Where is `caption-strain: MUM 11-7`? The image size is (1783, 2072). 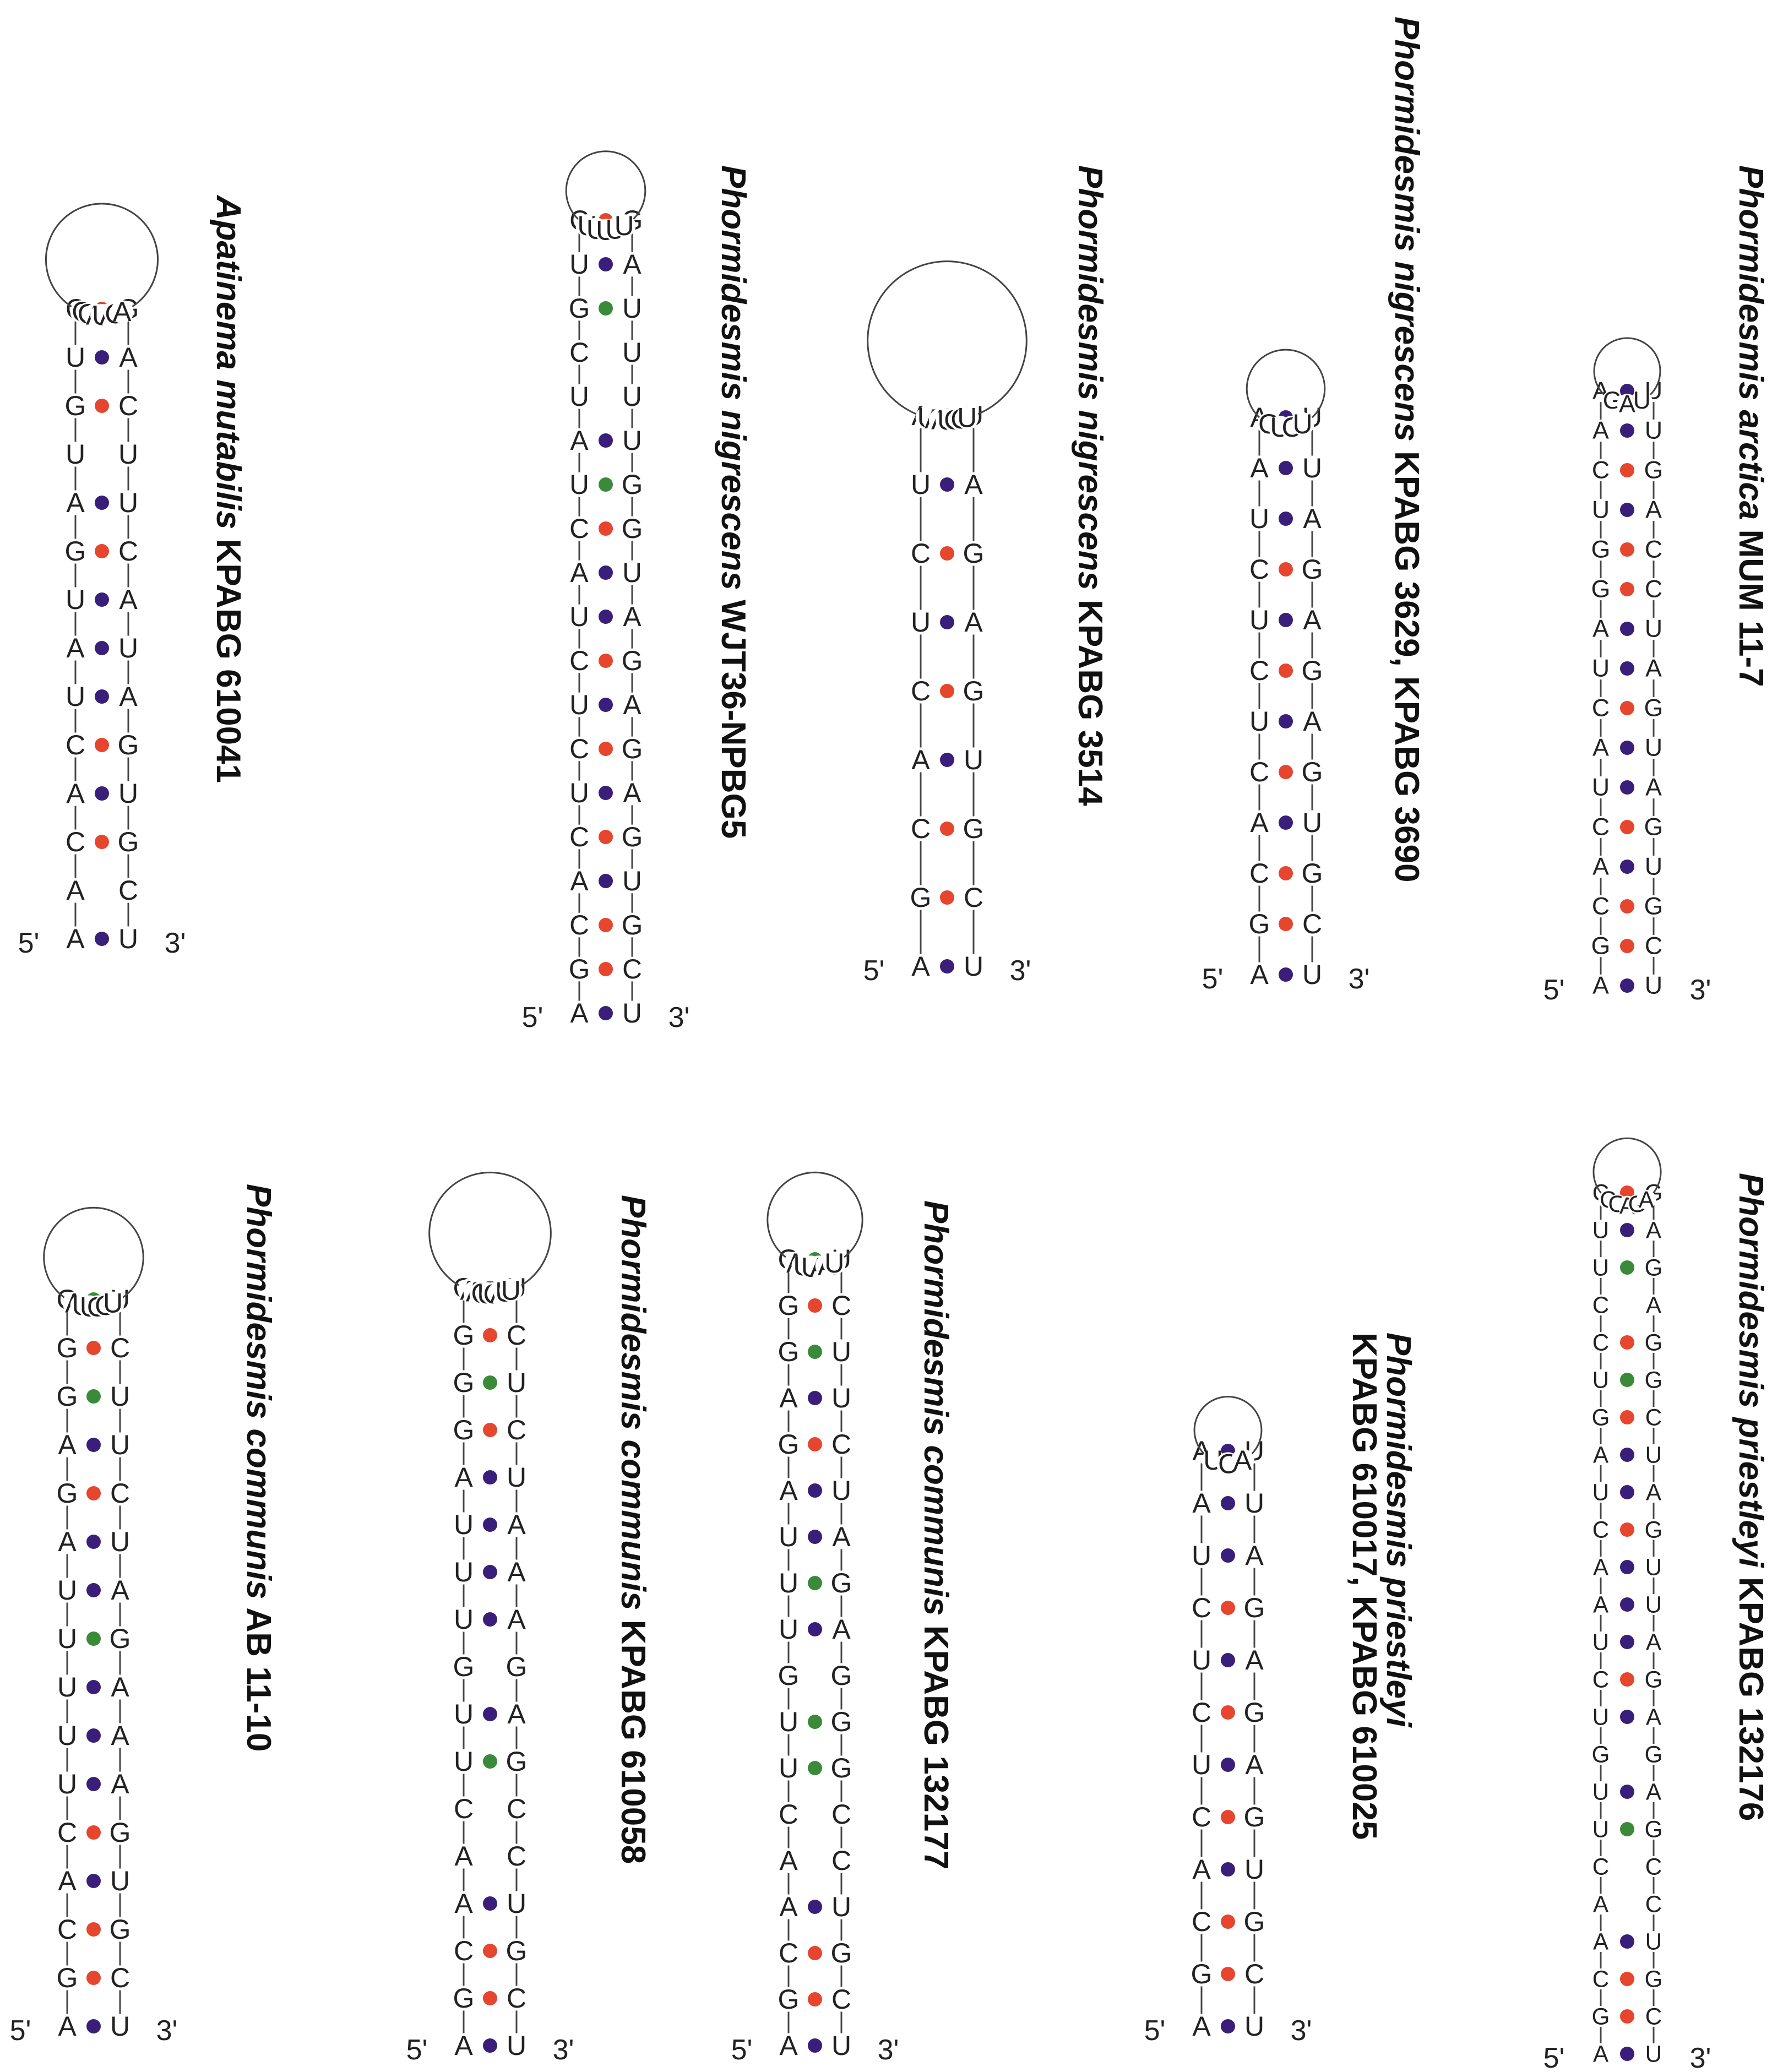
caption-strain: MUM 11-7 is located at coordinates (1751, 608).